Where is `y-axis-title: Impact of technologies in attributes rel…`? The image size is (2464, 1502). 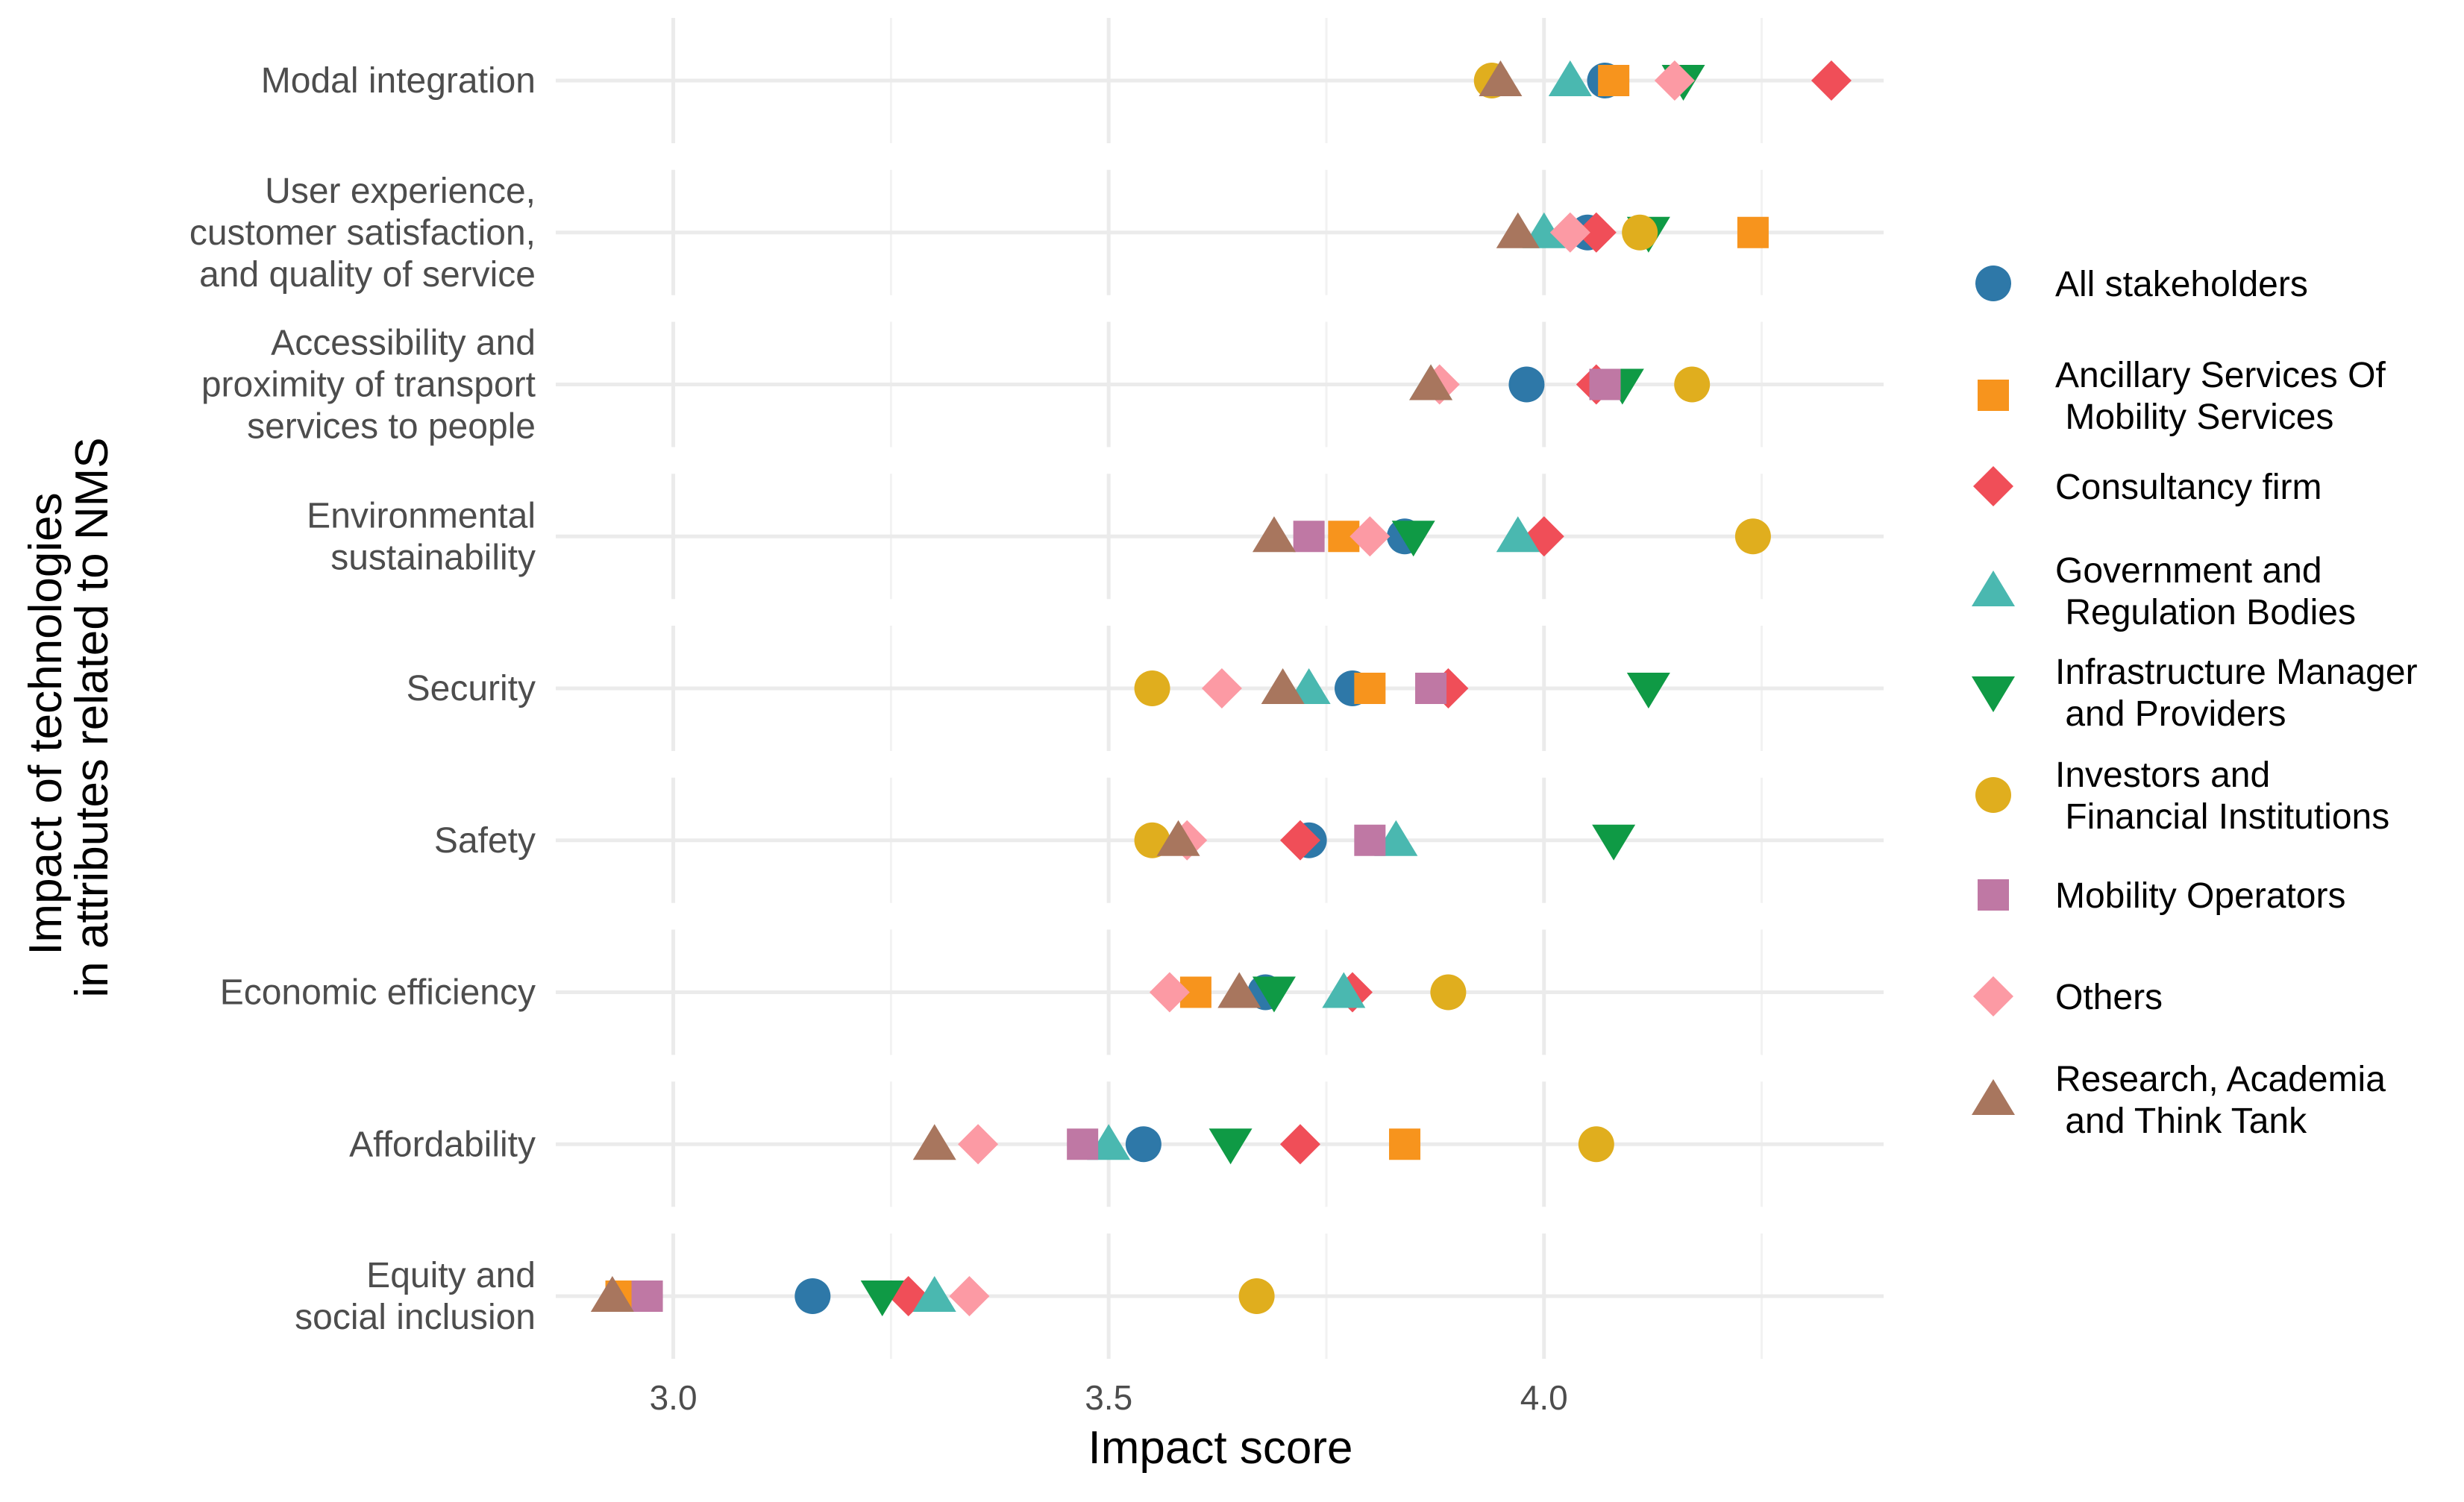 y-axis-title: Impact of technologies in attributes rel… is located at coordinates (69, 717).